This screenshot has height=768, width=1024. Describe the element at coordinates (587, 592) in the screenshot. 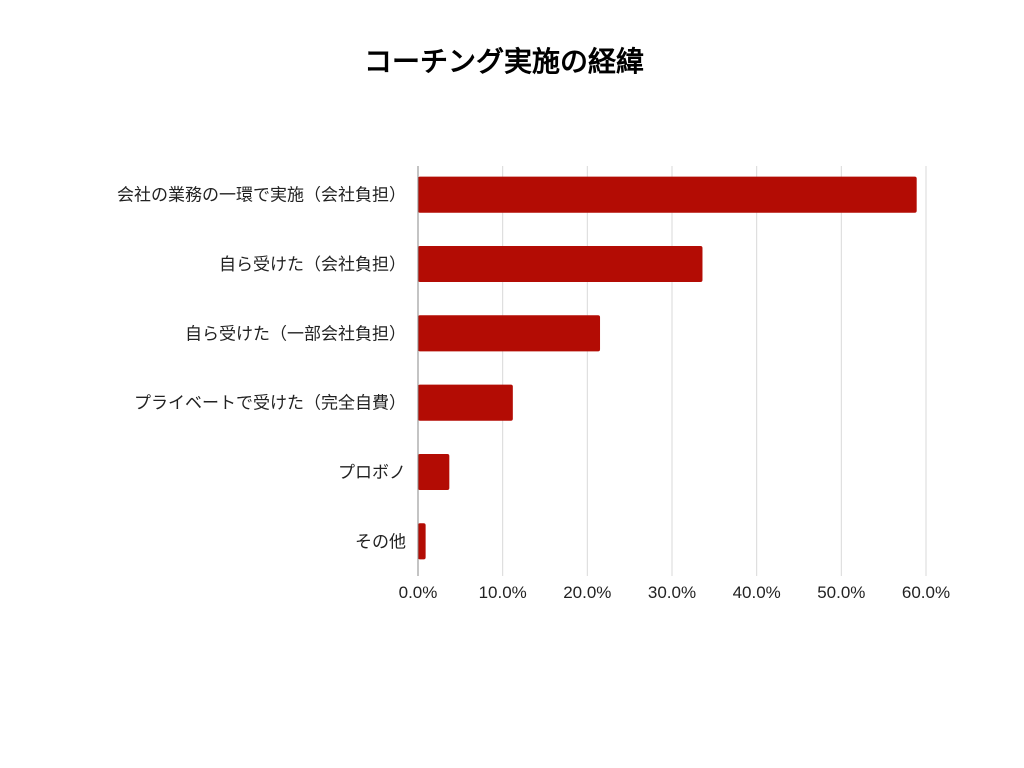

I see `x-tick-label: 20.0%` at that location.